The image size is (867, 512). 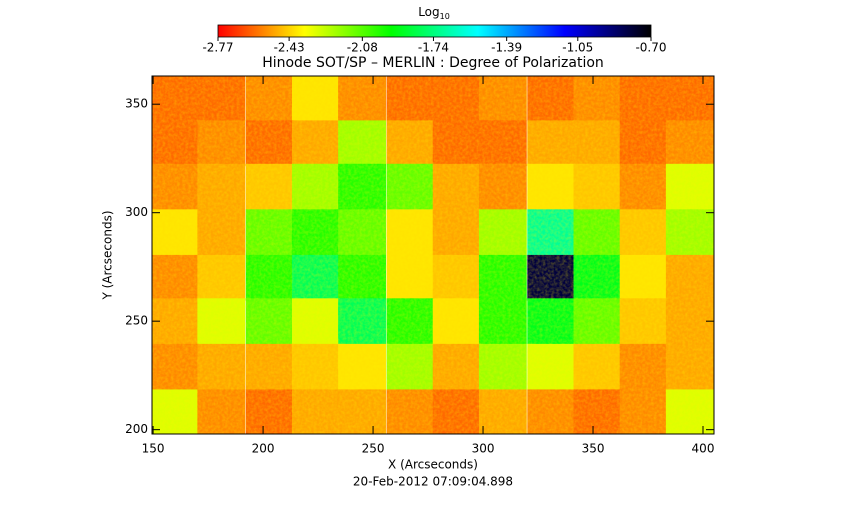 I want to click on colorbar-title-main: Log, so click(x=428, y=12).